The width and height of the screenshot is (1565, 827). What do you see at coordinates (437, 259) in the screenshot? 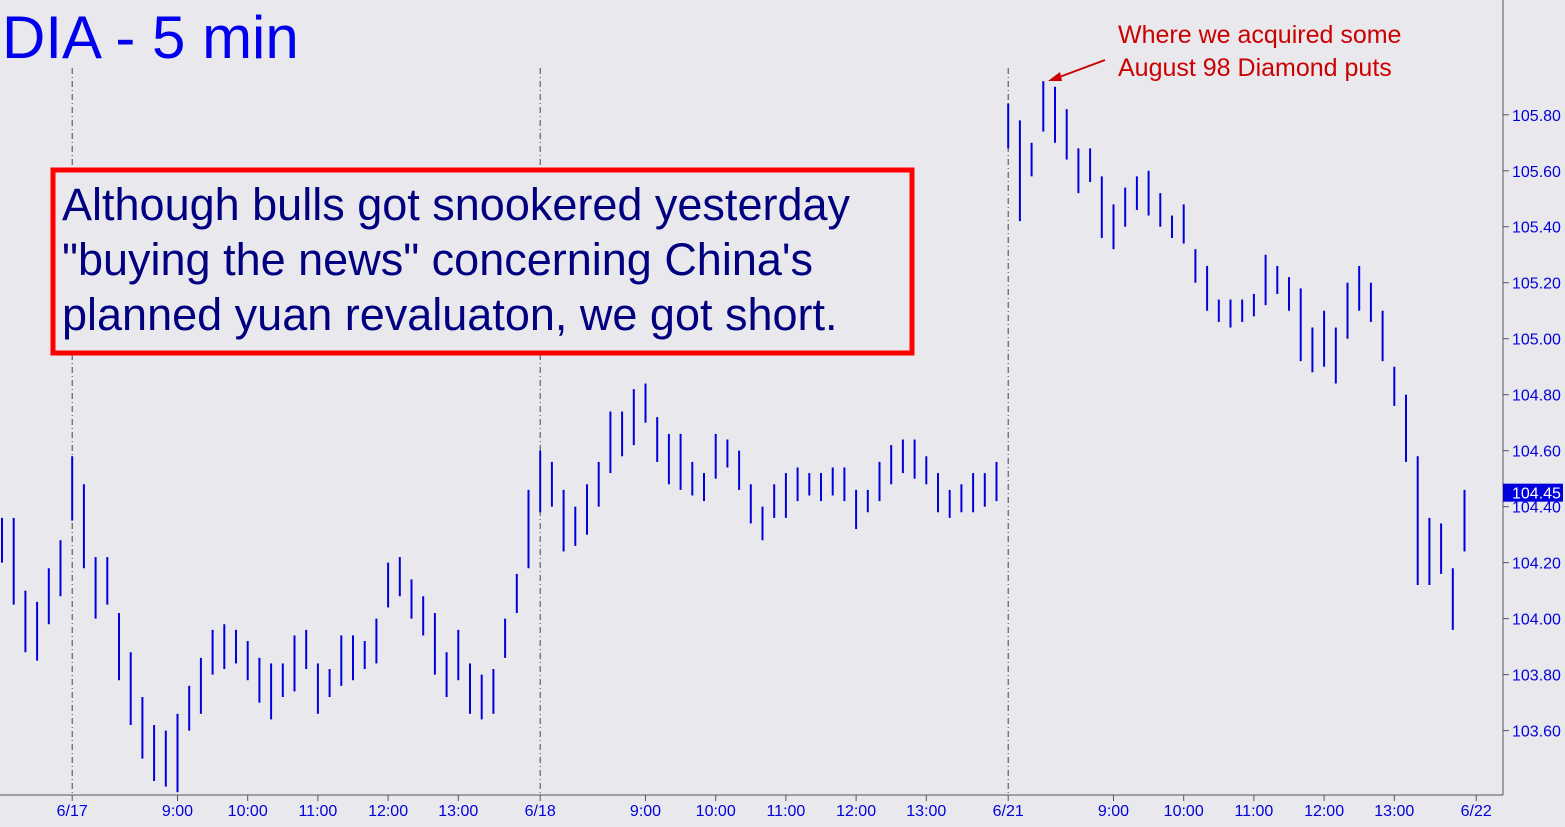
I see `note-text: "buying the news" concerning China's` at bounding box center [437, 259].